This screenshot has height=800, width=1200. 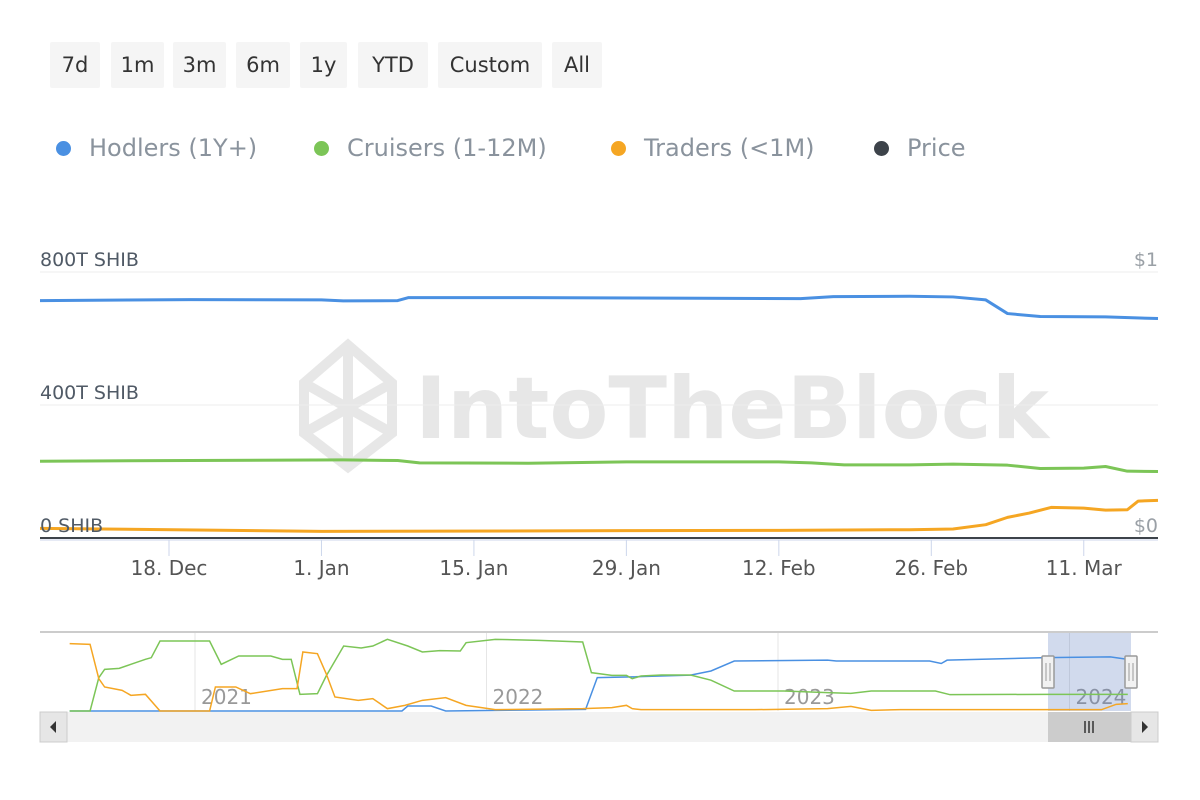 I want to click on legend-label: Hodlers (1Y+), so click(x=173, y=148).